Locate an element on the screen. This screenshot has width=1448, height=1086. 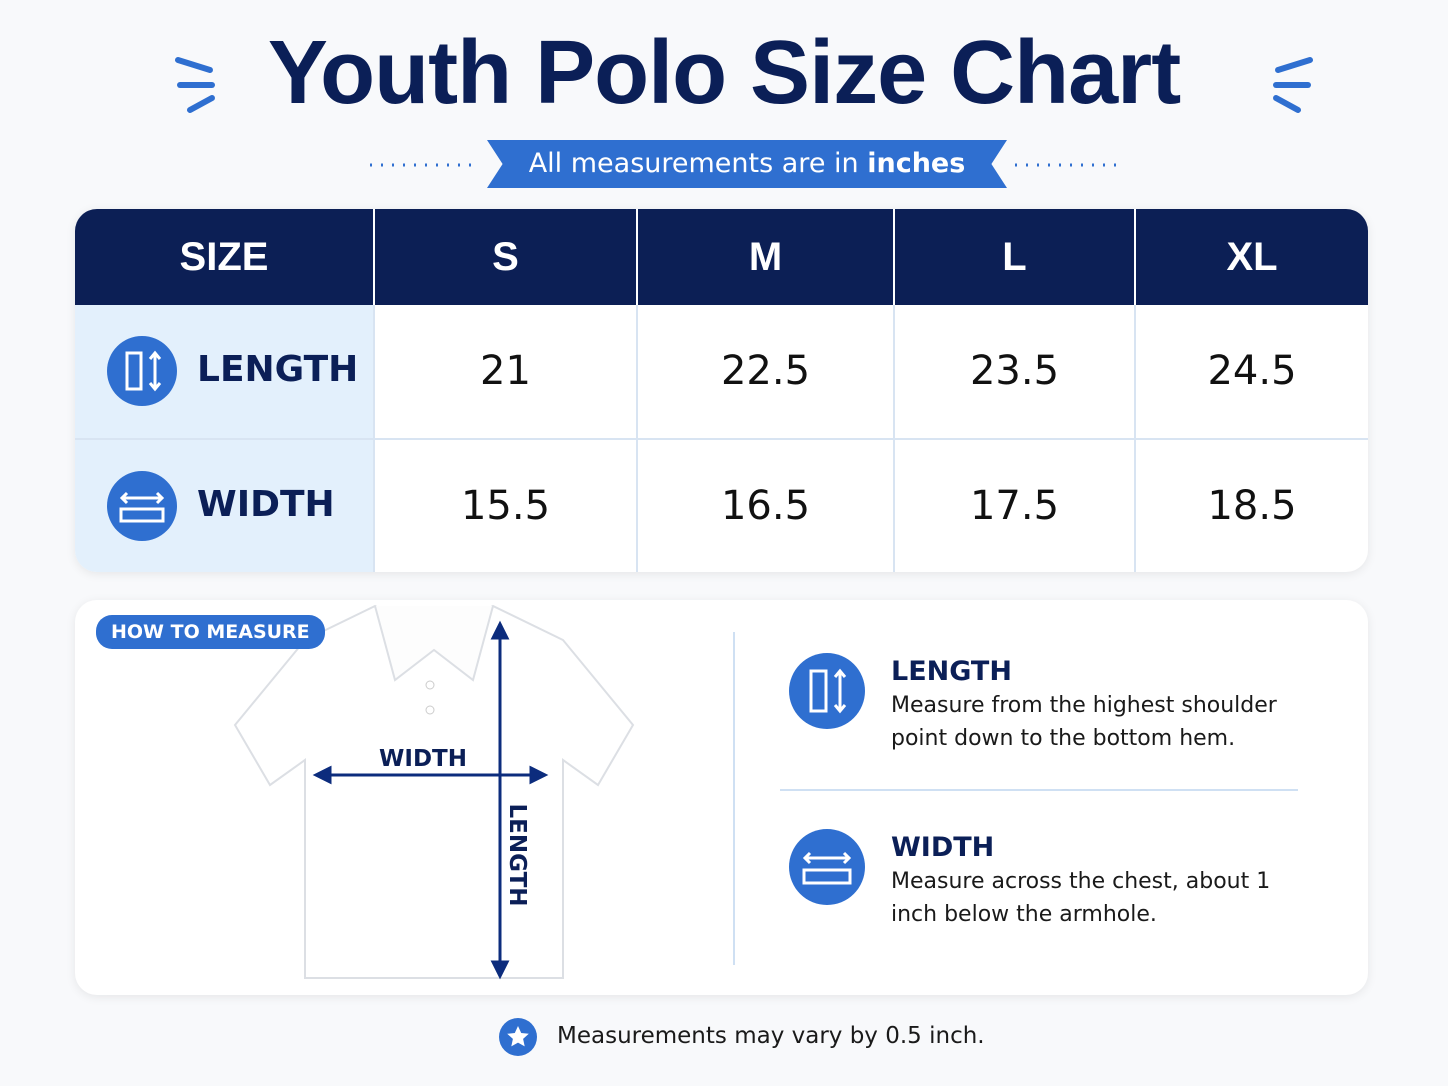
row-label: WIDTH is located at coordinates (225, 505).